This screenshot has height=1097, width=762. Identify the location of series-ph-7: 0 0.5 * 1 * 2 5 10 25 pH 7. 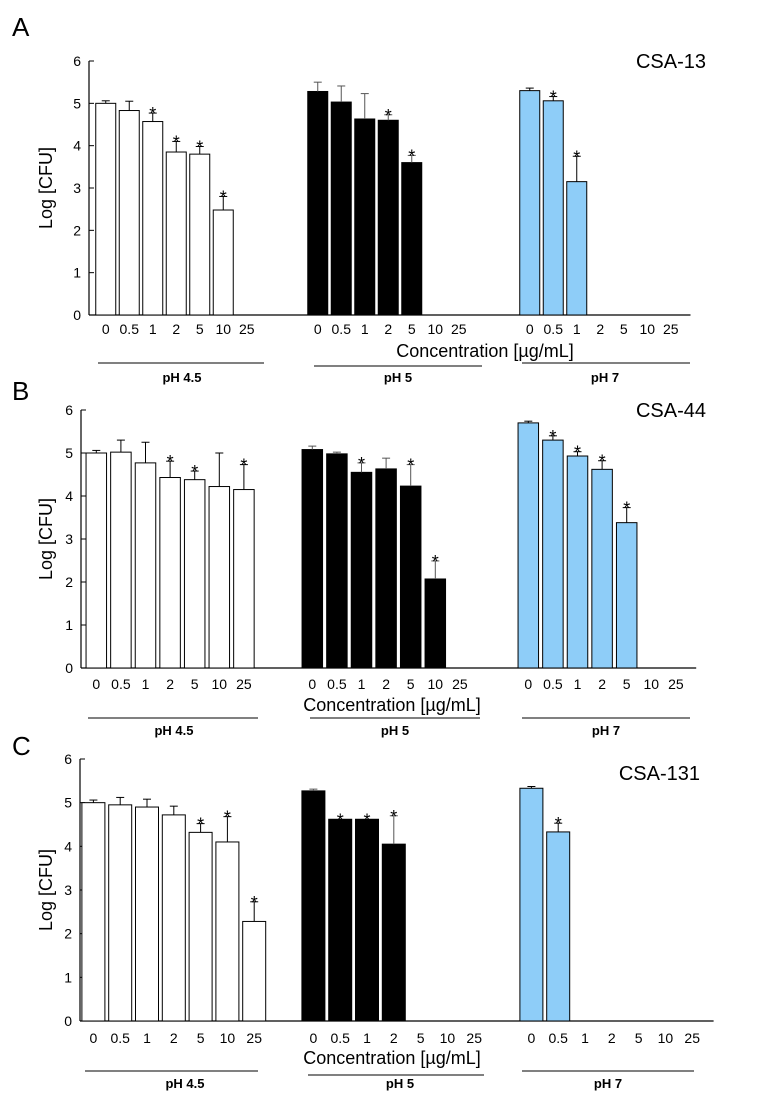
(604, 236).